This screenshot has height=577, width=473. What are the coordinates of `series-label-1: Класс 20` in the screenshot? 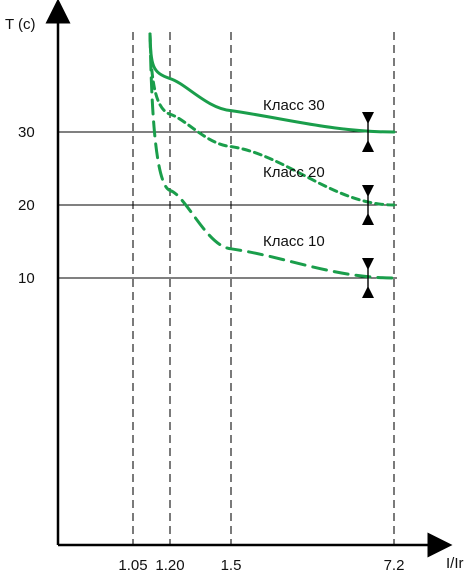 It's located at (294, 172).